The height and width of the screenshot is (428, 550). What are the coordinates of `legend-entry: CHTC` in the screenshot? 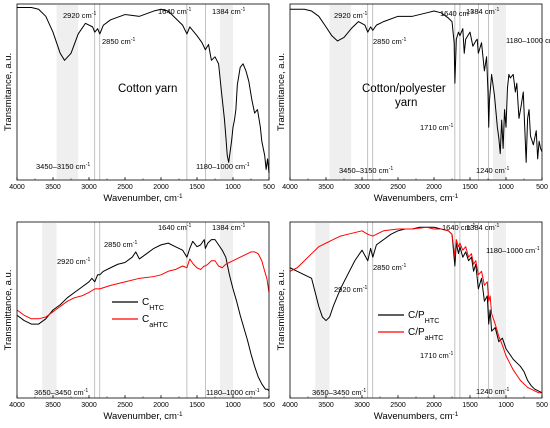 It's located at (153, 304).